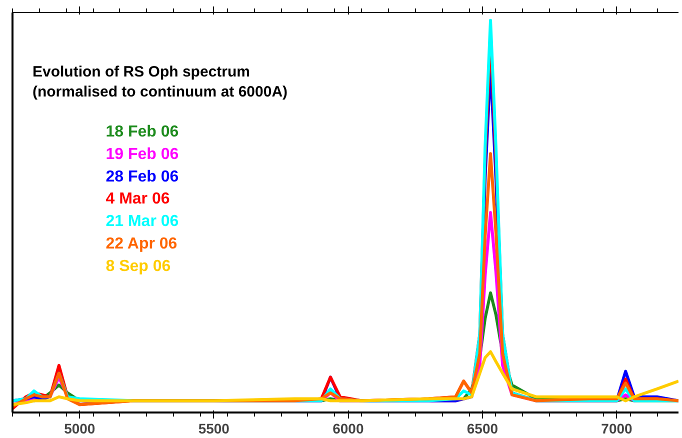  Describe the element at coordinates (138, 199) in the screenshot. I see `text: 4 Mar 06` at that location.